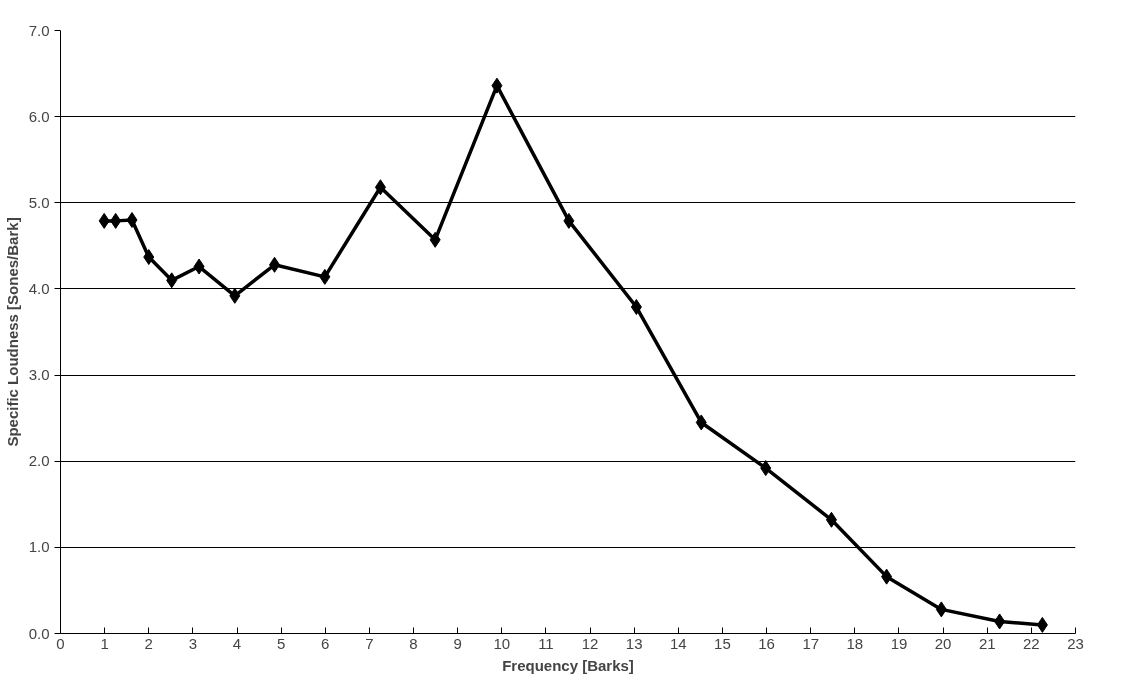  Describe the element at coordinates (39, 30) in the screenshot. I see `y-tick-label: 7.0` at that location.